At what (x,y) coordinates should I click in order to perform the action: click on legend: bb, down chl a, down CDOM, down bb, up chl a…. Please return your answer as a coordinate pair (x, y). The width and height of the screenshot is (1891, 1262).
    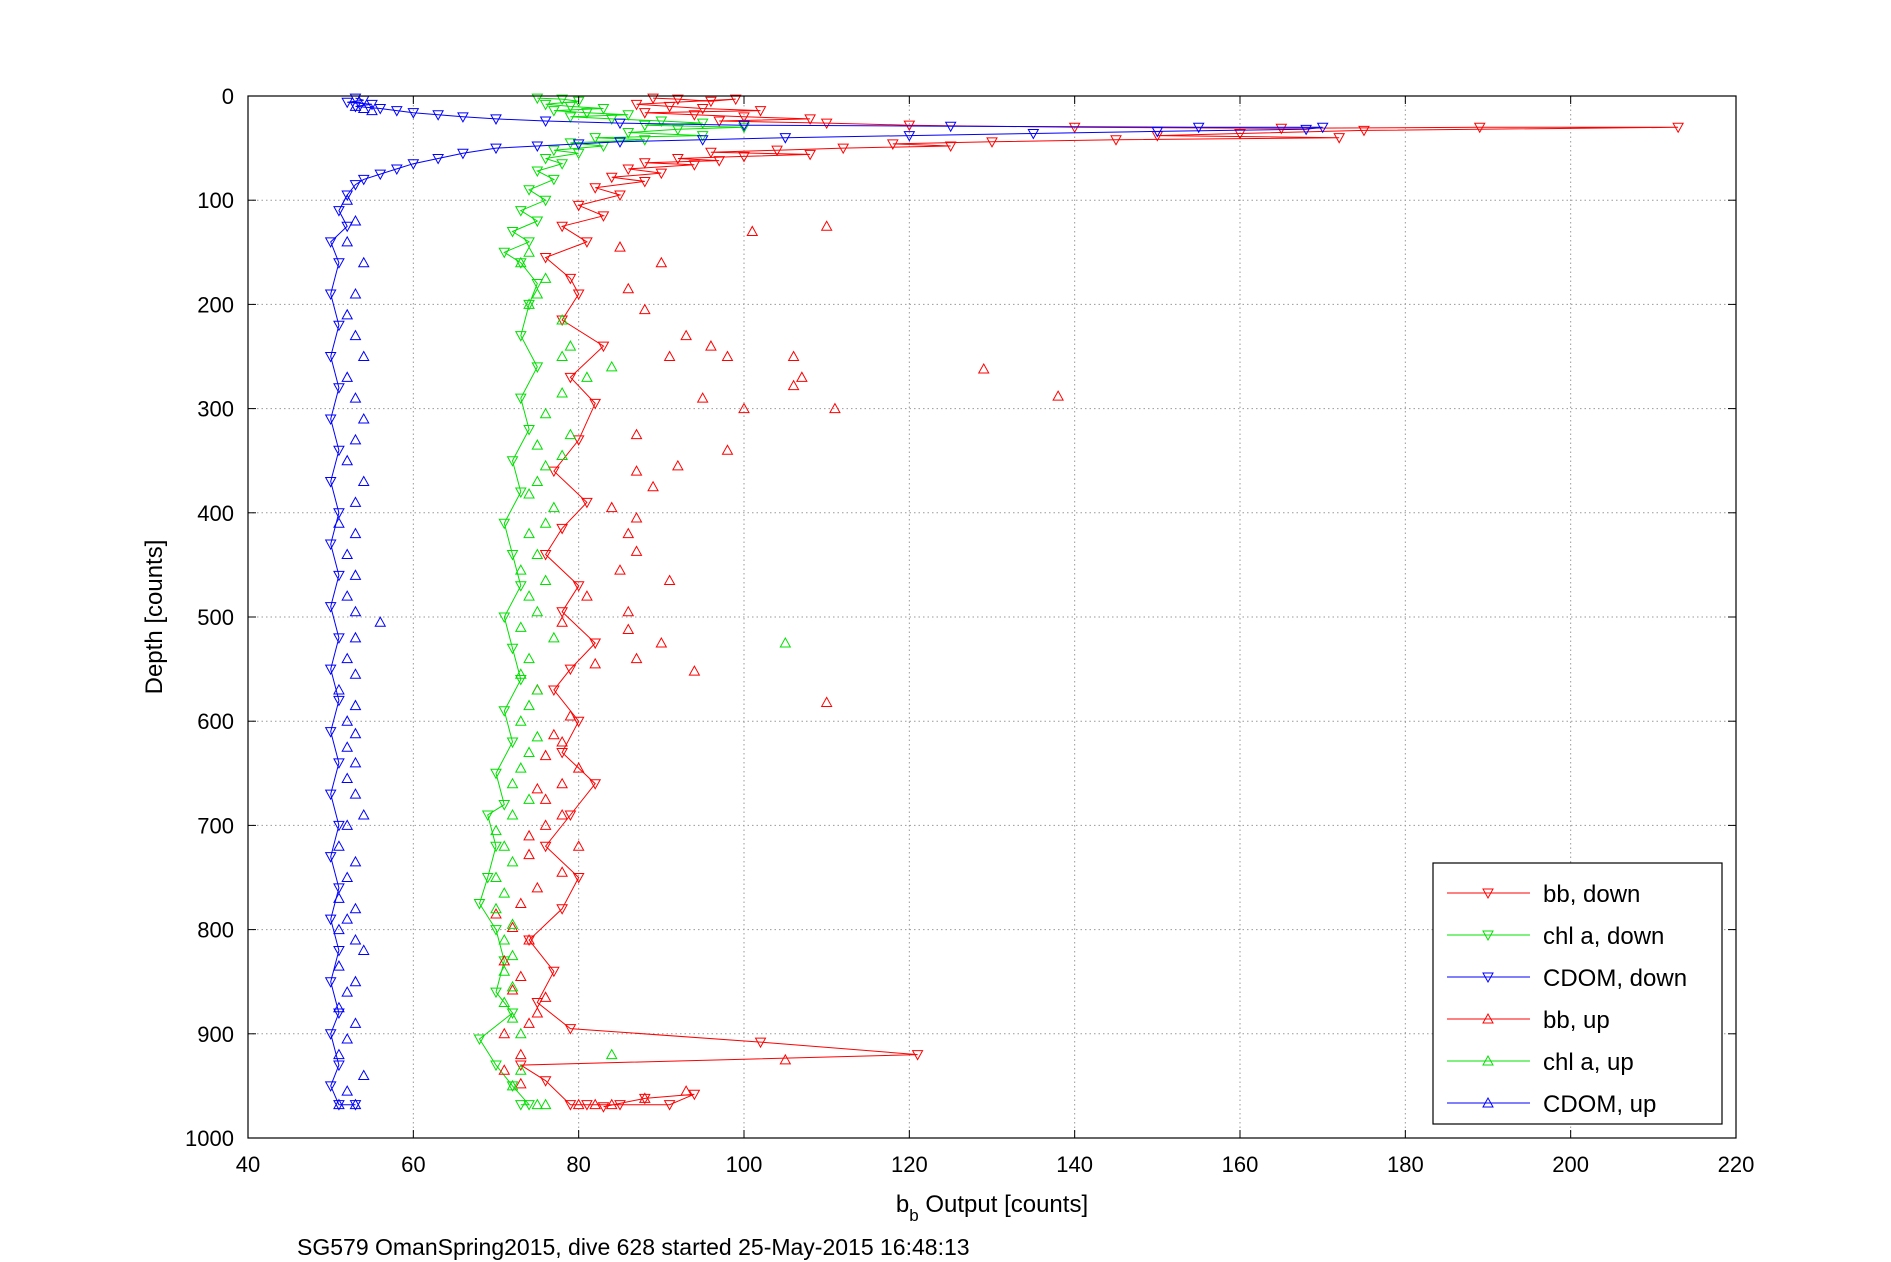
    Looking at the image, I should click on (1577, 993).